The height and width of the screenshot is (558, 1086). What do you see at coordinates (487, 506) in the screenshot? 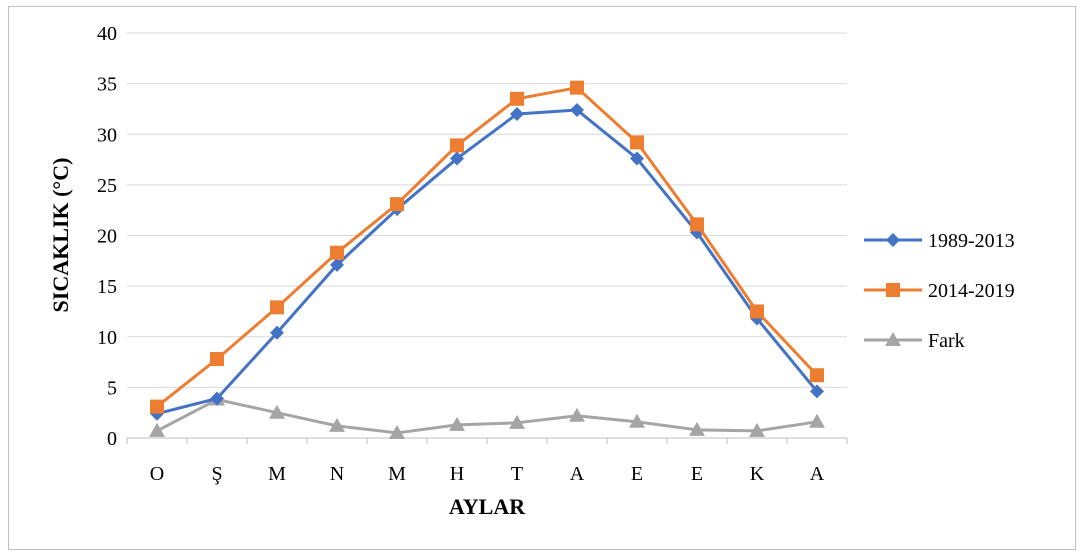
I see `x-axis-title: AYLAR` at bounding box center [487, 506].